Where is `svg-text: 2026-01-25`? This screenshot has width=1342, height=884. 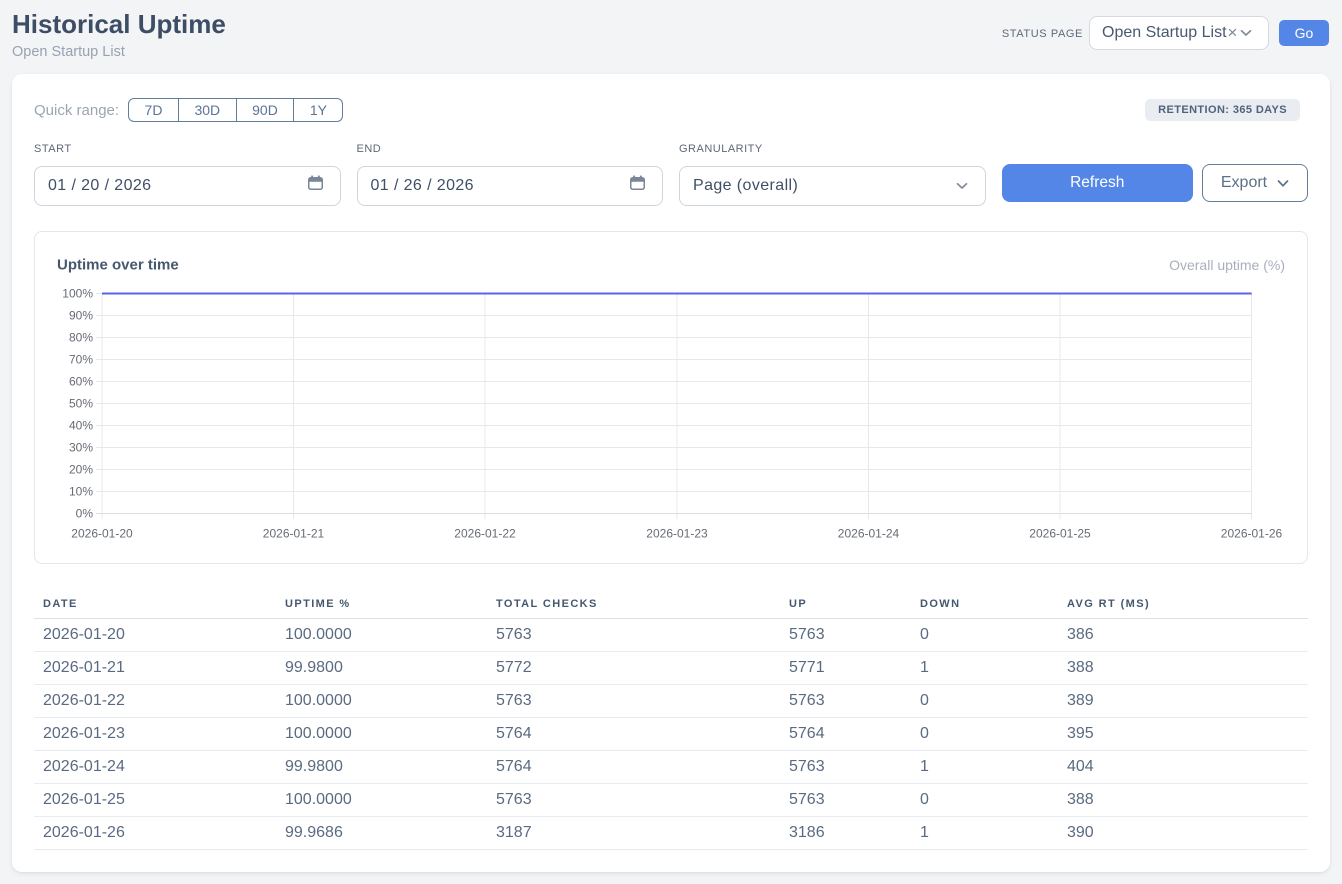
svg-text: 2026-01-25 is located at coordinates (1060, 534).